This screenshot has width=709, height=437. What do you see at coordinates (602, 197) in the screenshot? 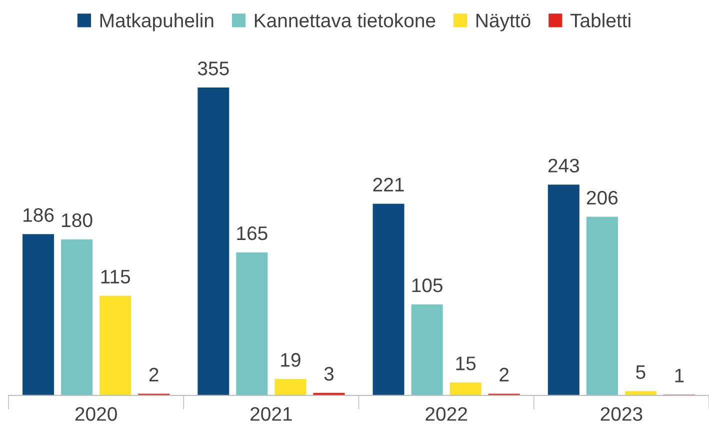
I see `data-label: 206` at bounding box center [602, 197].